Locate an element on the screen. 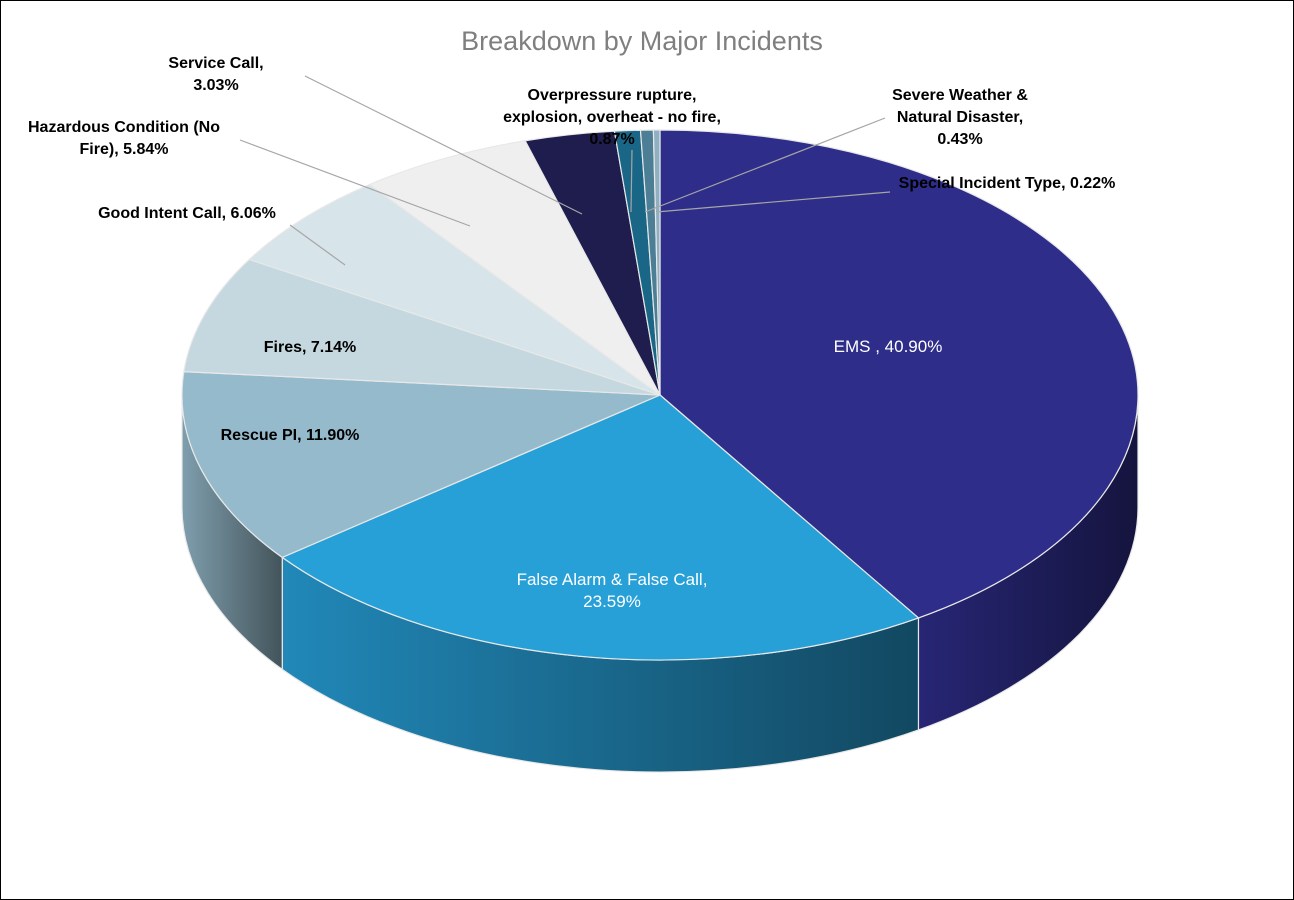  data-label: Fires, 7.14% is located at coordinates (310, 347).